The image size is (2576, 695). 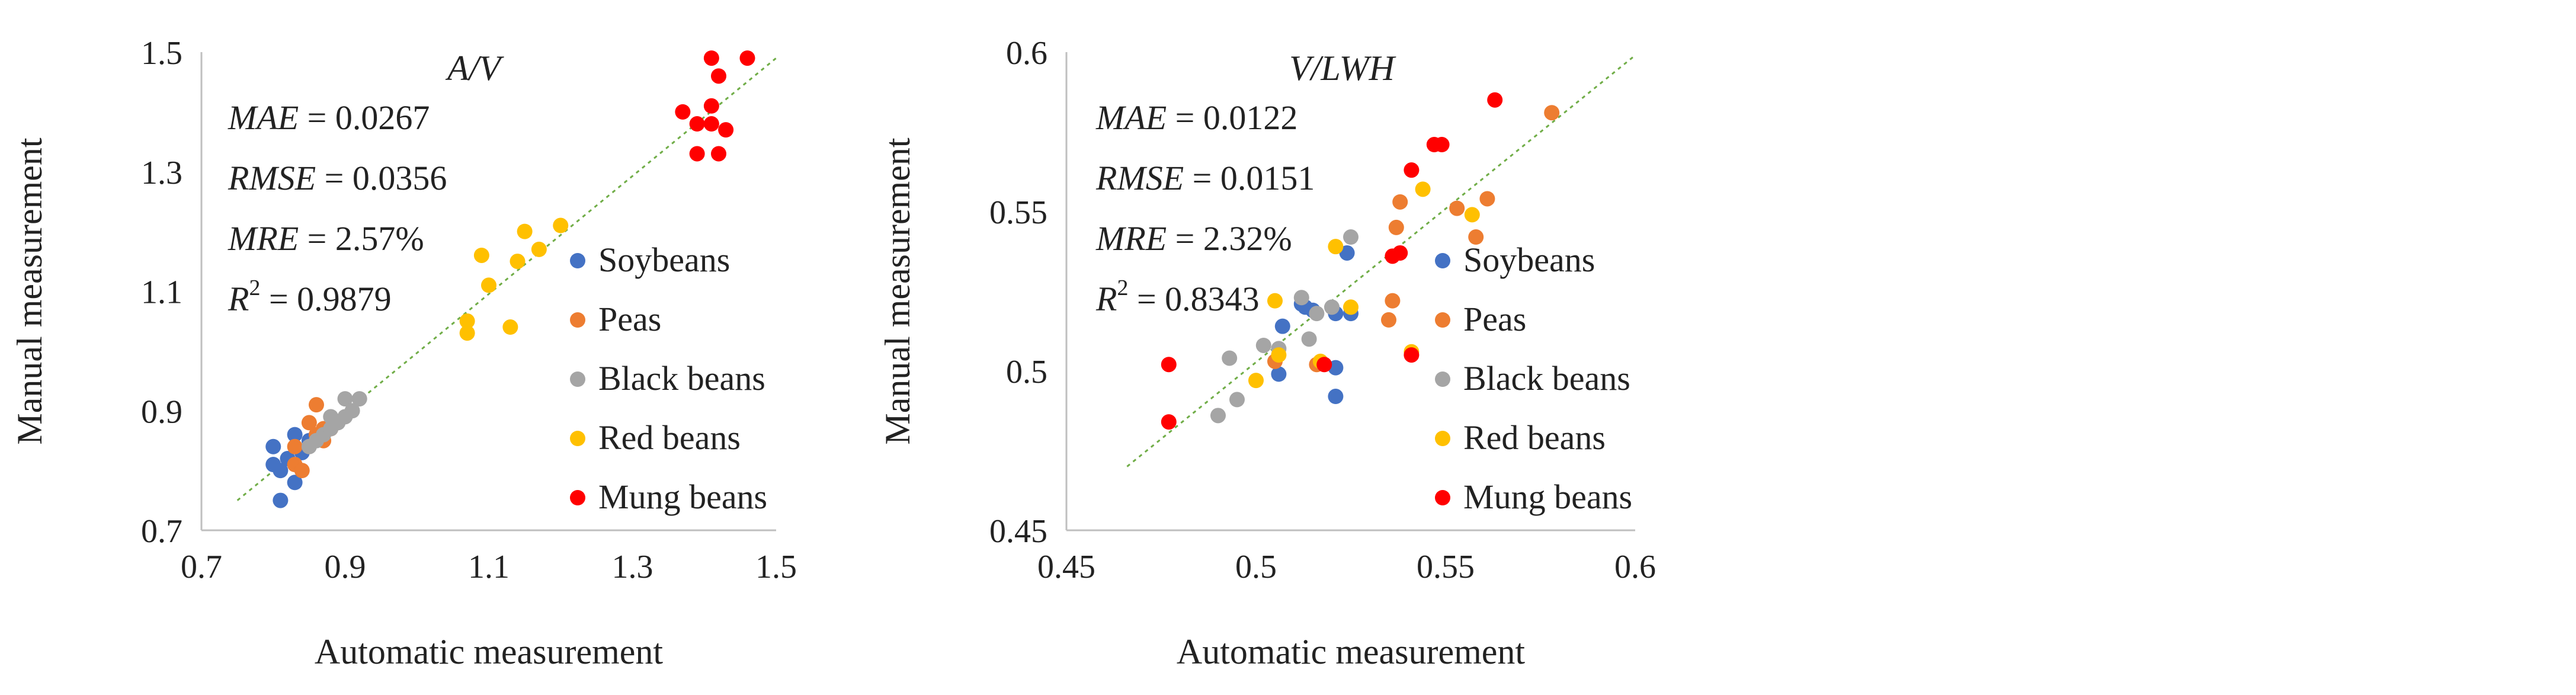 What do you see at coordinates (202, 567) in the screenshot?
I see `av-x-tick-label: 0.7` at bounding box center [202, 567].